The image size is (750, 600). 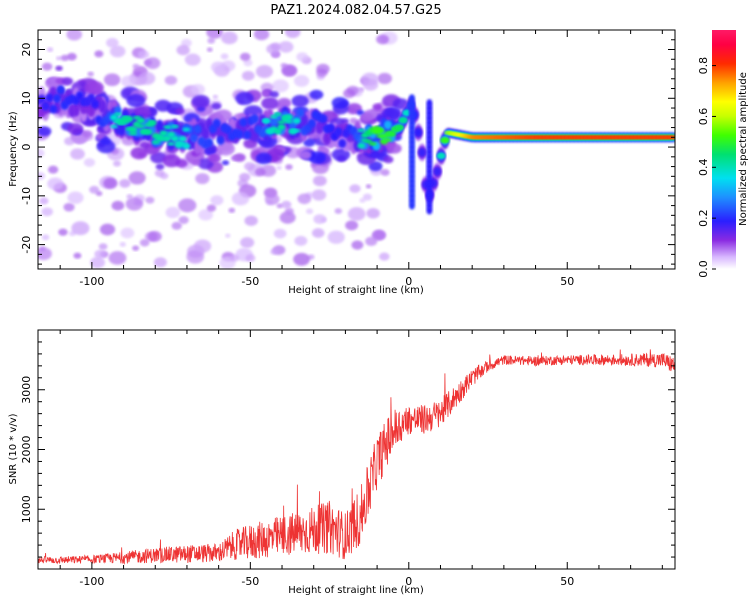 I want to click on colorbar-tick-label: 0.8, so click(x=703, y=66).